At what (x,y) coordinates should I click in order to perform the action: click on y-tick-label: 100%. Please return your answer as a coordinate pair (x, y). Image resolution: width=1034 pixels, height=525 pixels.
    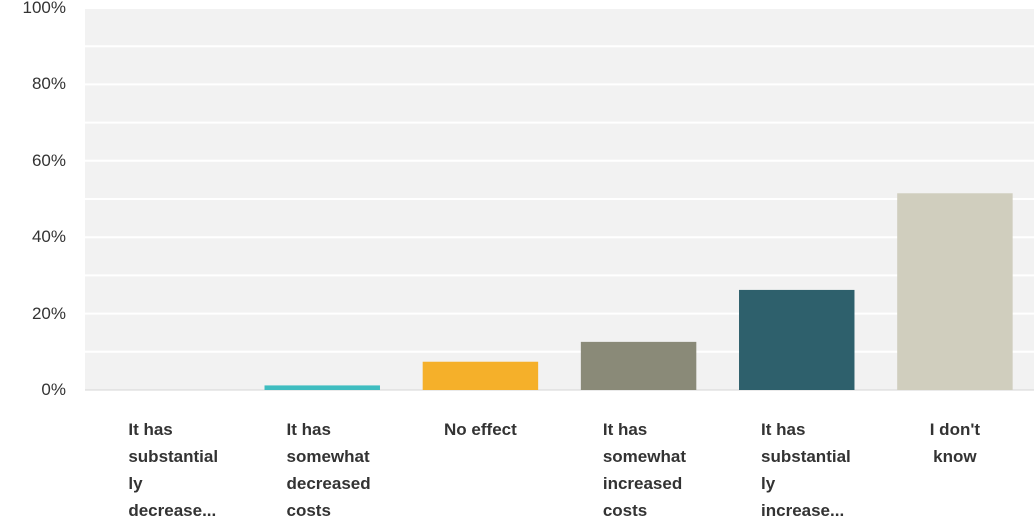
    Looking at the image, I should click on (44, 8).